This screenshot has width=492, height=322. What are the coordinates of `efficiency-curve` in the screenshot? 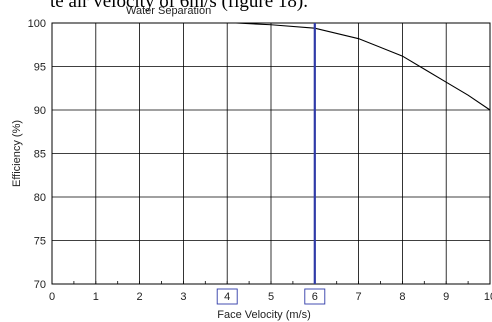 It's located at (363, 66).